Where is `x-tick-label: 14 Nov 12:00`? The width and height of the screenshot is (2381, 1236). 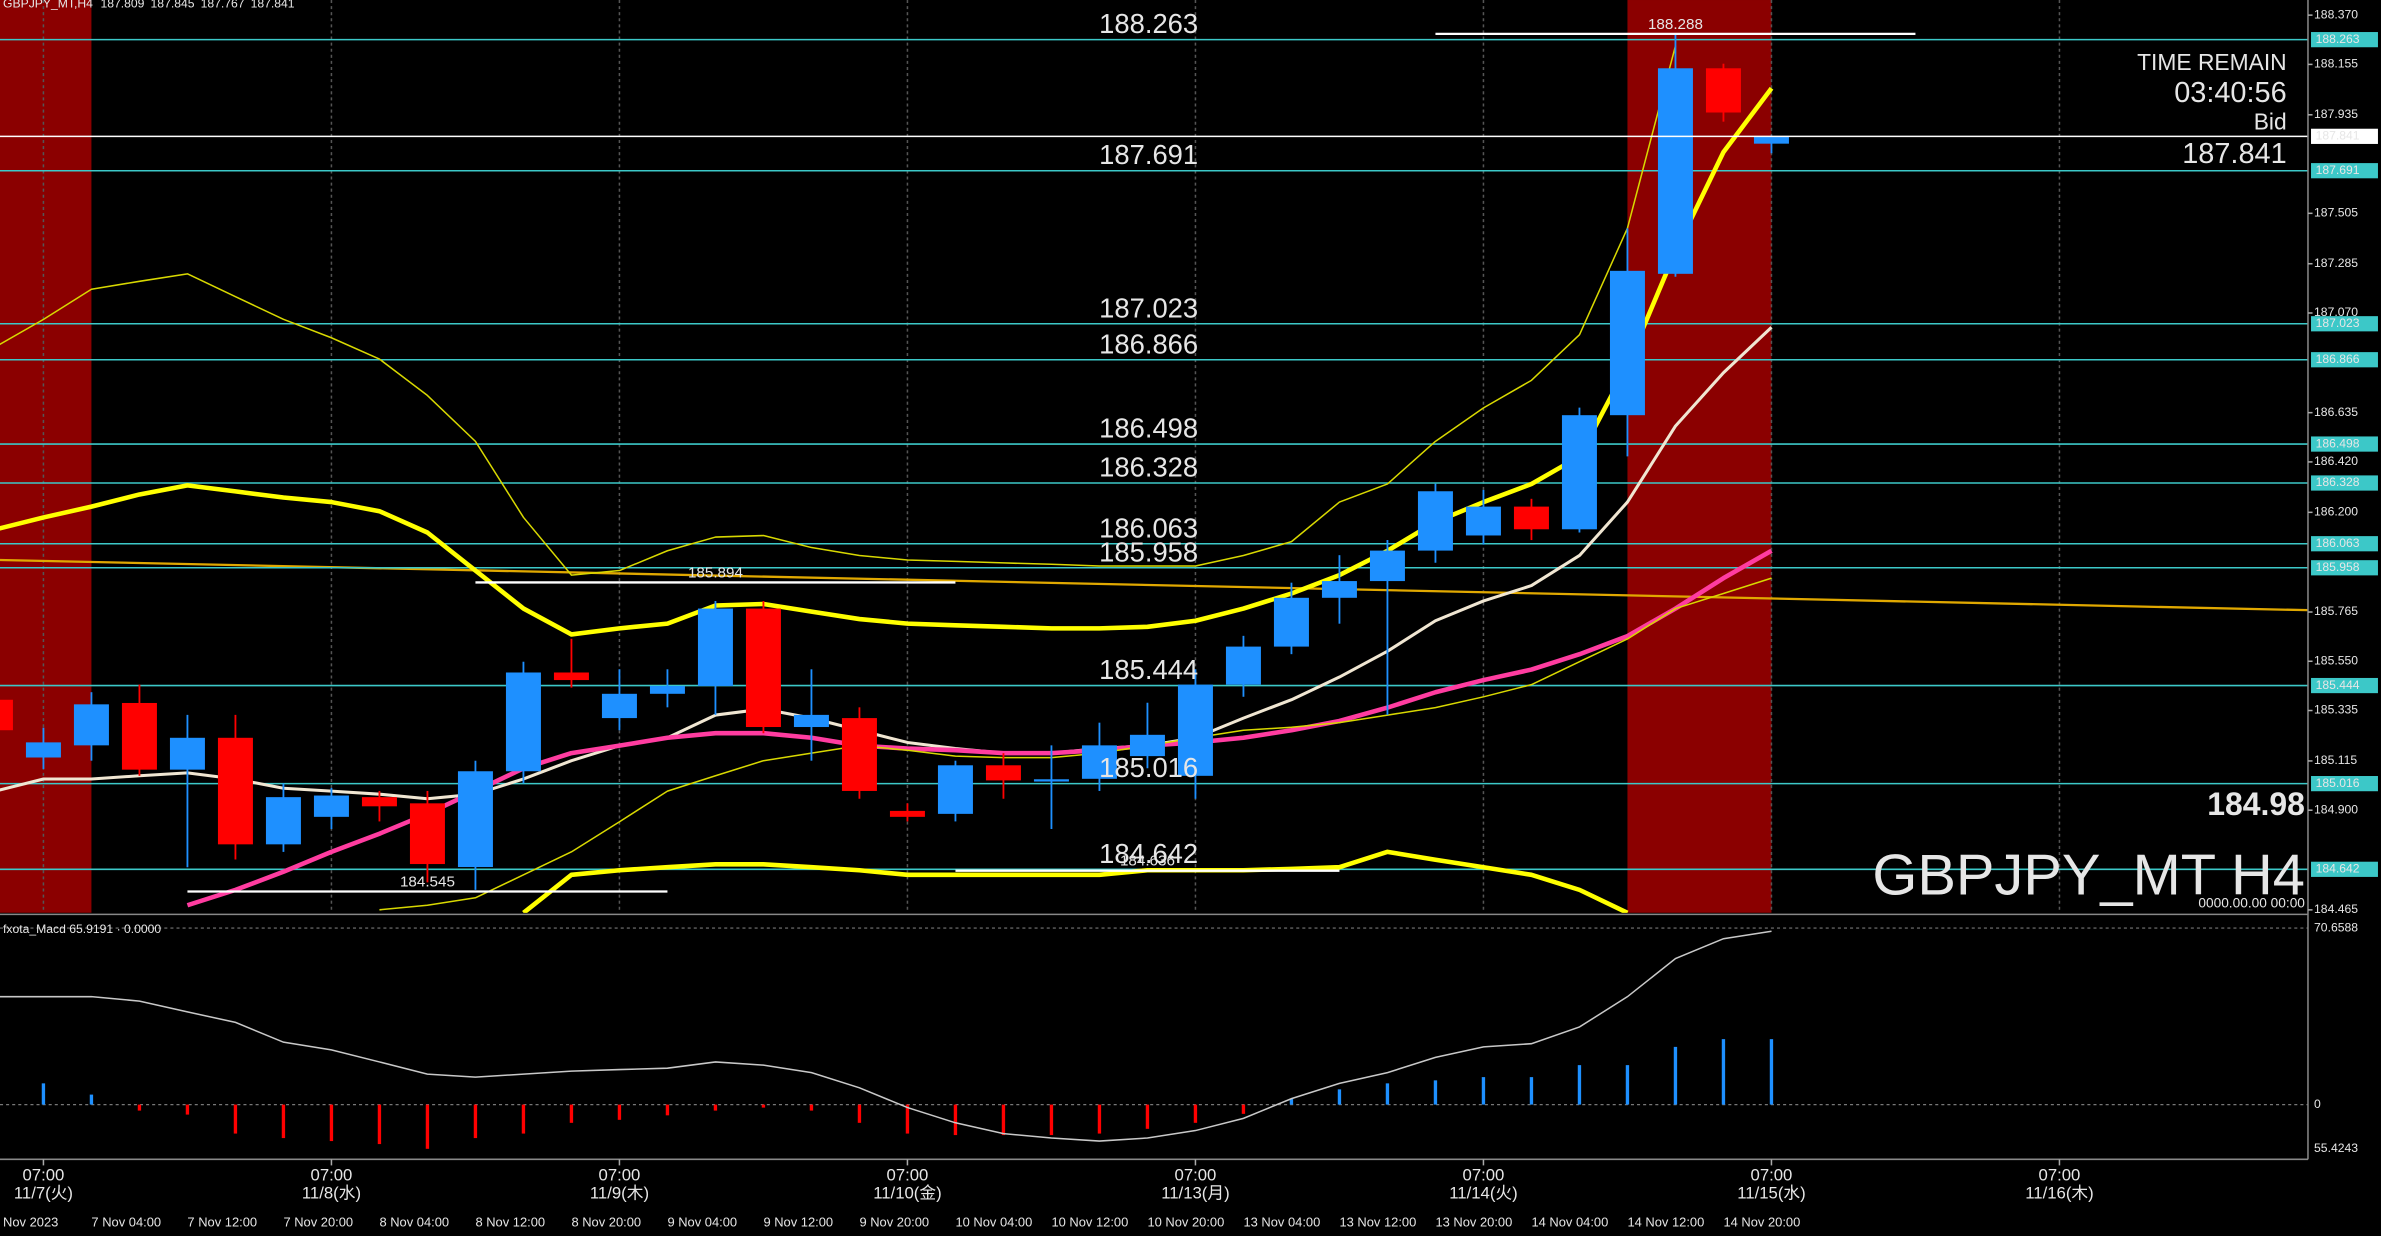 x-tick-label: 14 Nov 12:00 is located at coordinates (1665, 1222).